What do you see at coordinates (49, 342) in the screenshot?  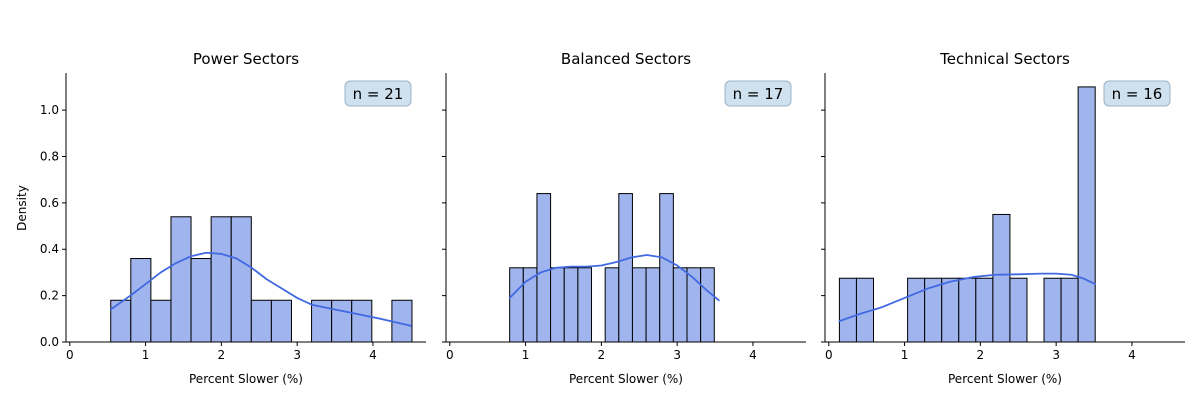 I see `y-tick-label: 0.0` at bounding box center [49, 342].